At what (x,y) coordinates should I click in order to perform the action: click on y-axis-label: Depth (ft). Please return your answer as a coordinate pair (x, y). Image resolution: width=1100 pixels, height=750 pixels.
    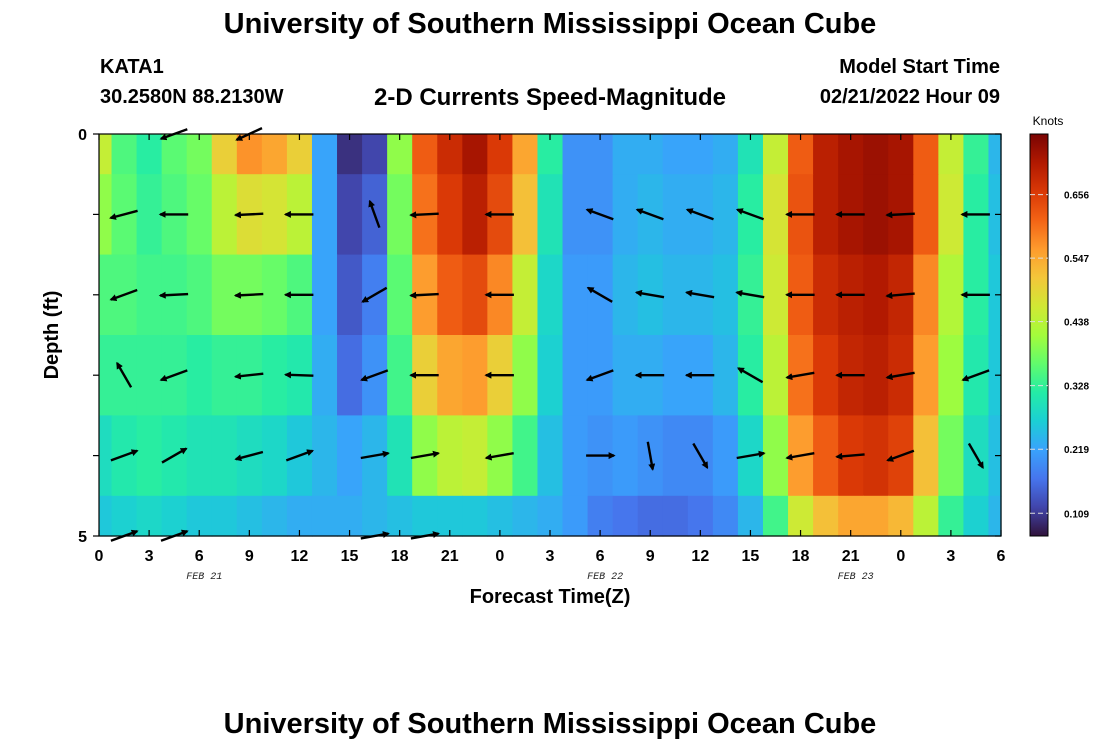
    Looking at the image, I should click on (52, 335).